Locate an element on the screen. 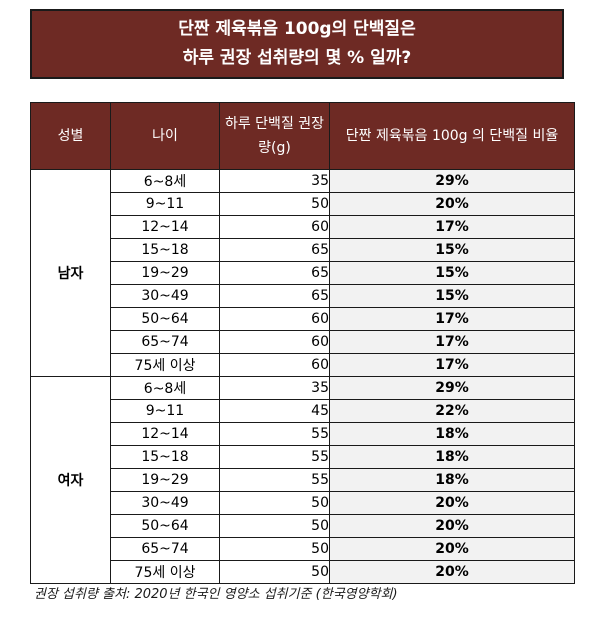  table-row: 65~74 50 20% is located at coordinates (303, 549).